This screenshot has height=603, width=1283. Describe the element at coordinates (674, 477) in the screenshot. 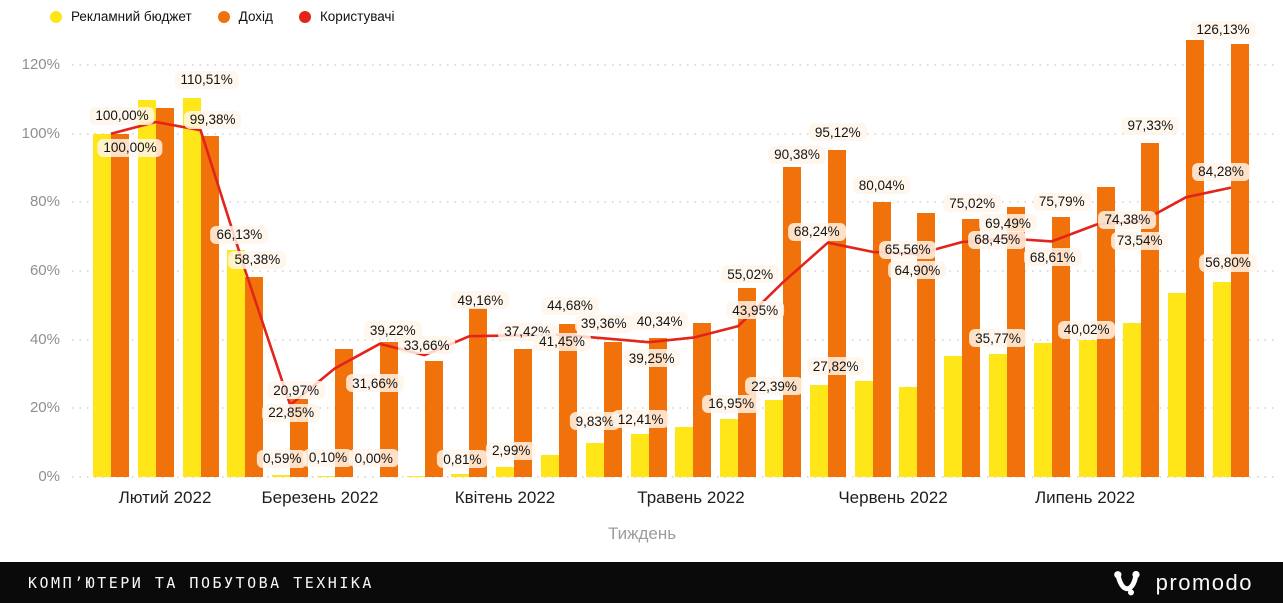

I see `gridline-0%` at that location.